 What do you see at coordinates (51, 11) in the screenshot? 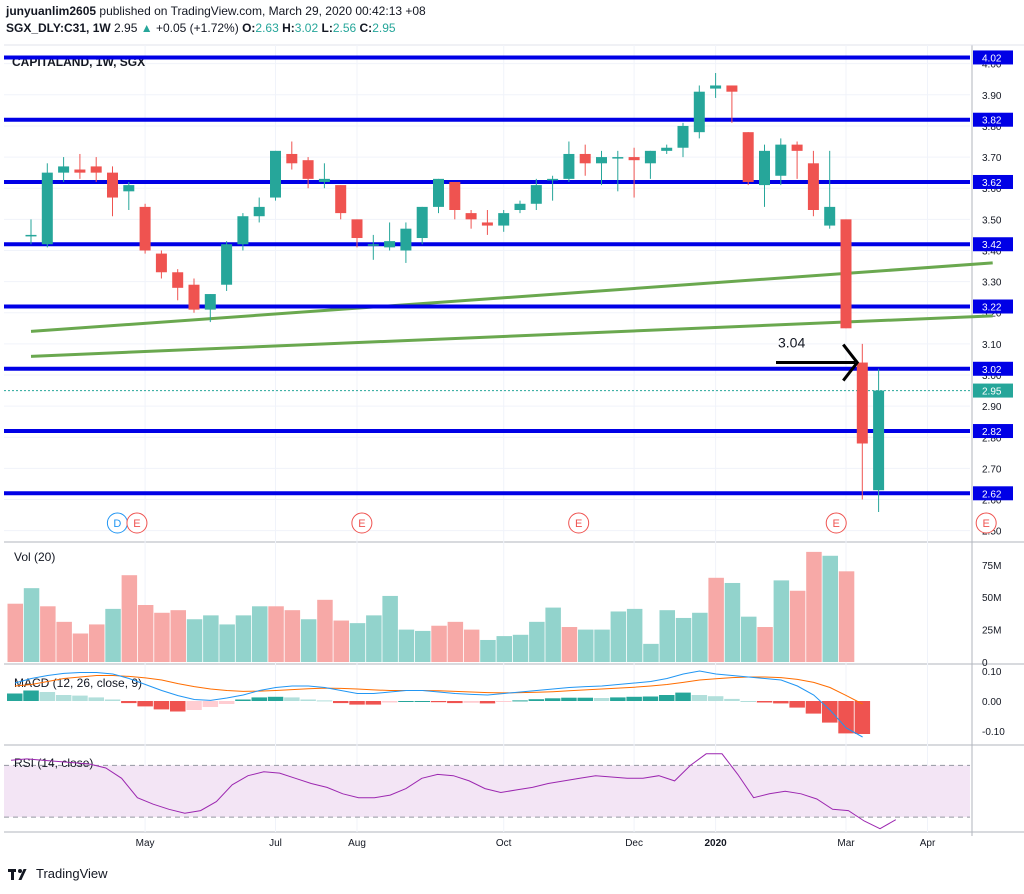
I see `author-name: junyuanlim2605` at bounding box center [51, 11].